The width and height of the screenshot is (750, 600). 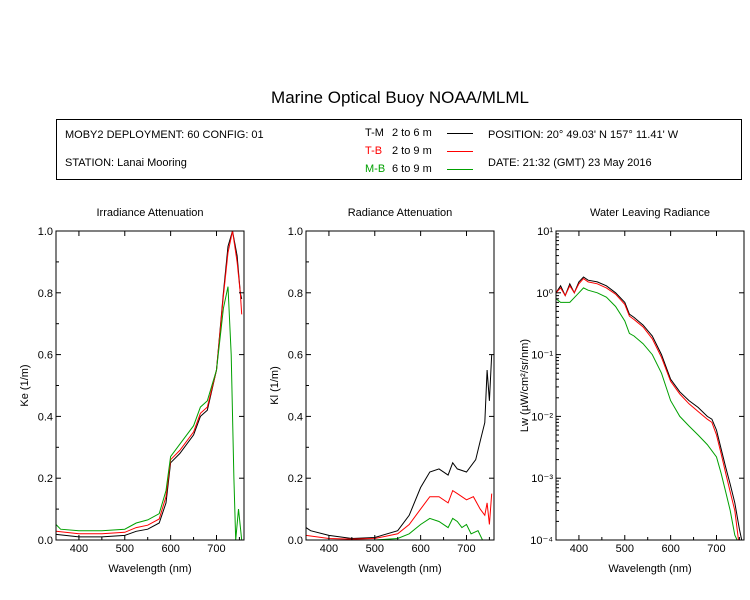 I want to click on y-axis-label: Kl (1/m), so click(x=275, y=385).